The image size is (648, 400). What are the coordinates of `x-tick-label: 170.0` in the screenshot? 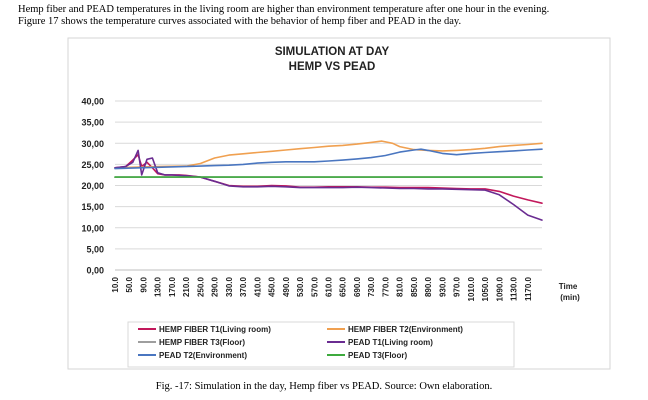 It's located at (172, 286).